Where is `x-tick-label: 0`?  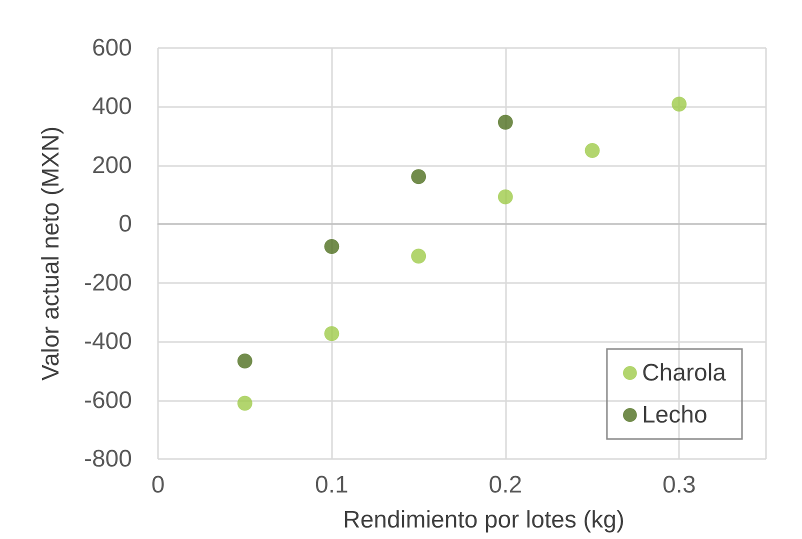 x-tick-label: 0 is located at coordinates (158, 485).